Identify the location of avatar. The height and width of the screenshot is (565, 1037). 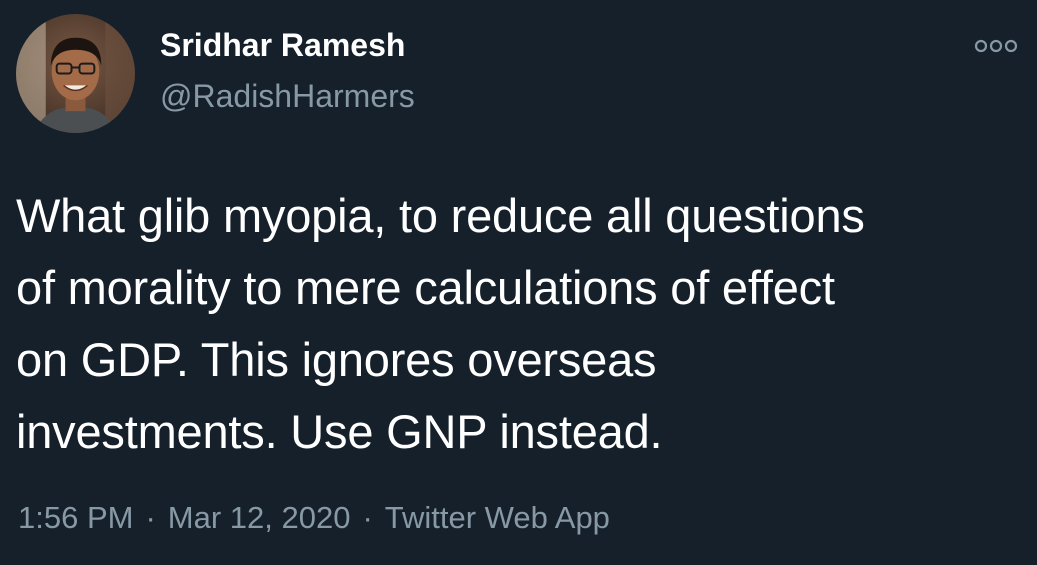
(75, 73).